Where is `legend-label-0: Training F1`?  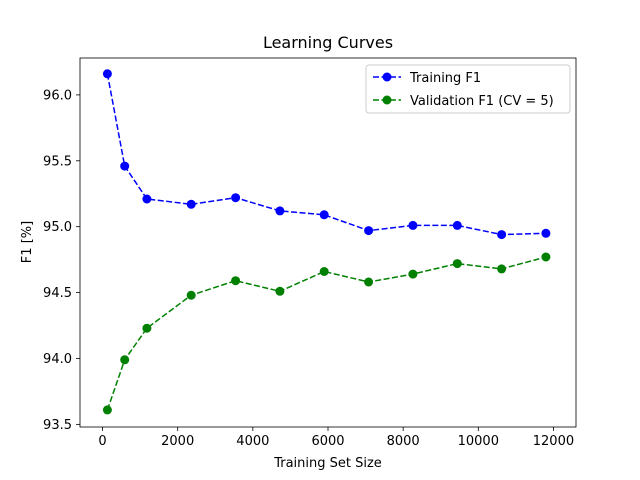 legend-label-0: Training F1 is located at coordinates (445, 78).